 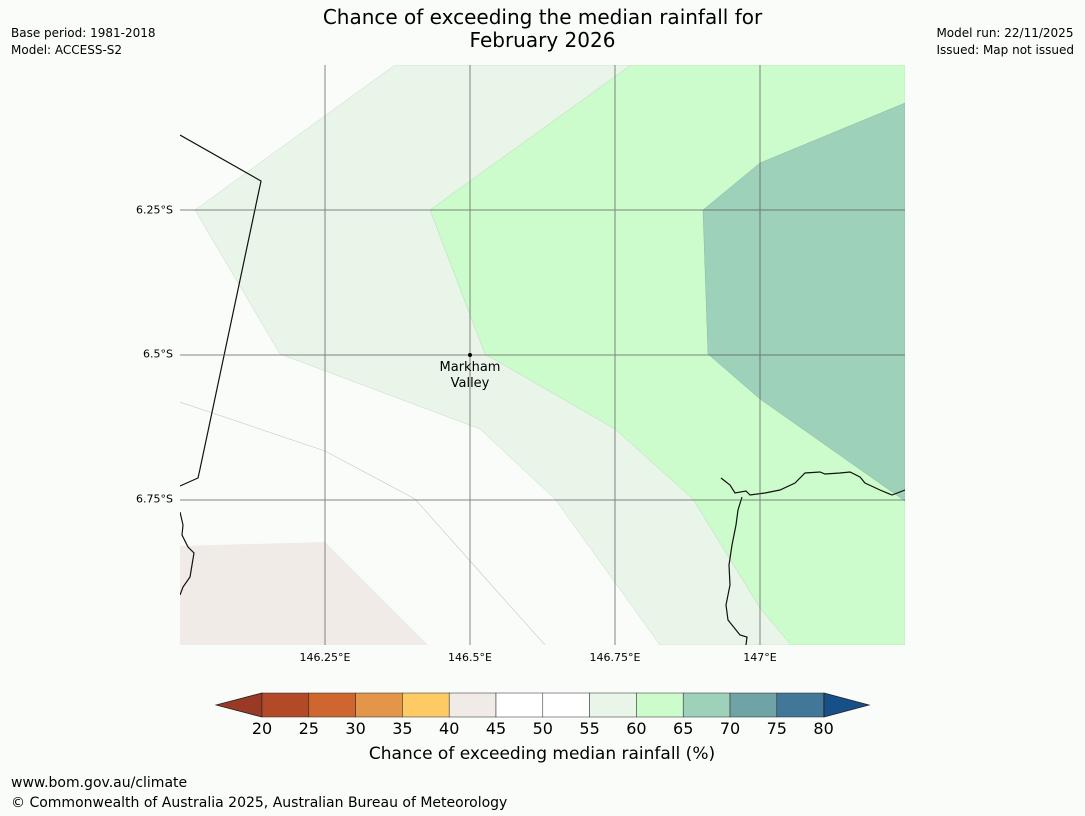 What do you see at coordinates (325, 657) in the screenshot?
I see `lon-label-146-25: 146.25°E` at bounding box center [325, 657].